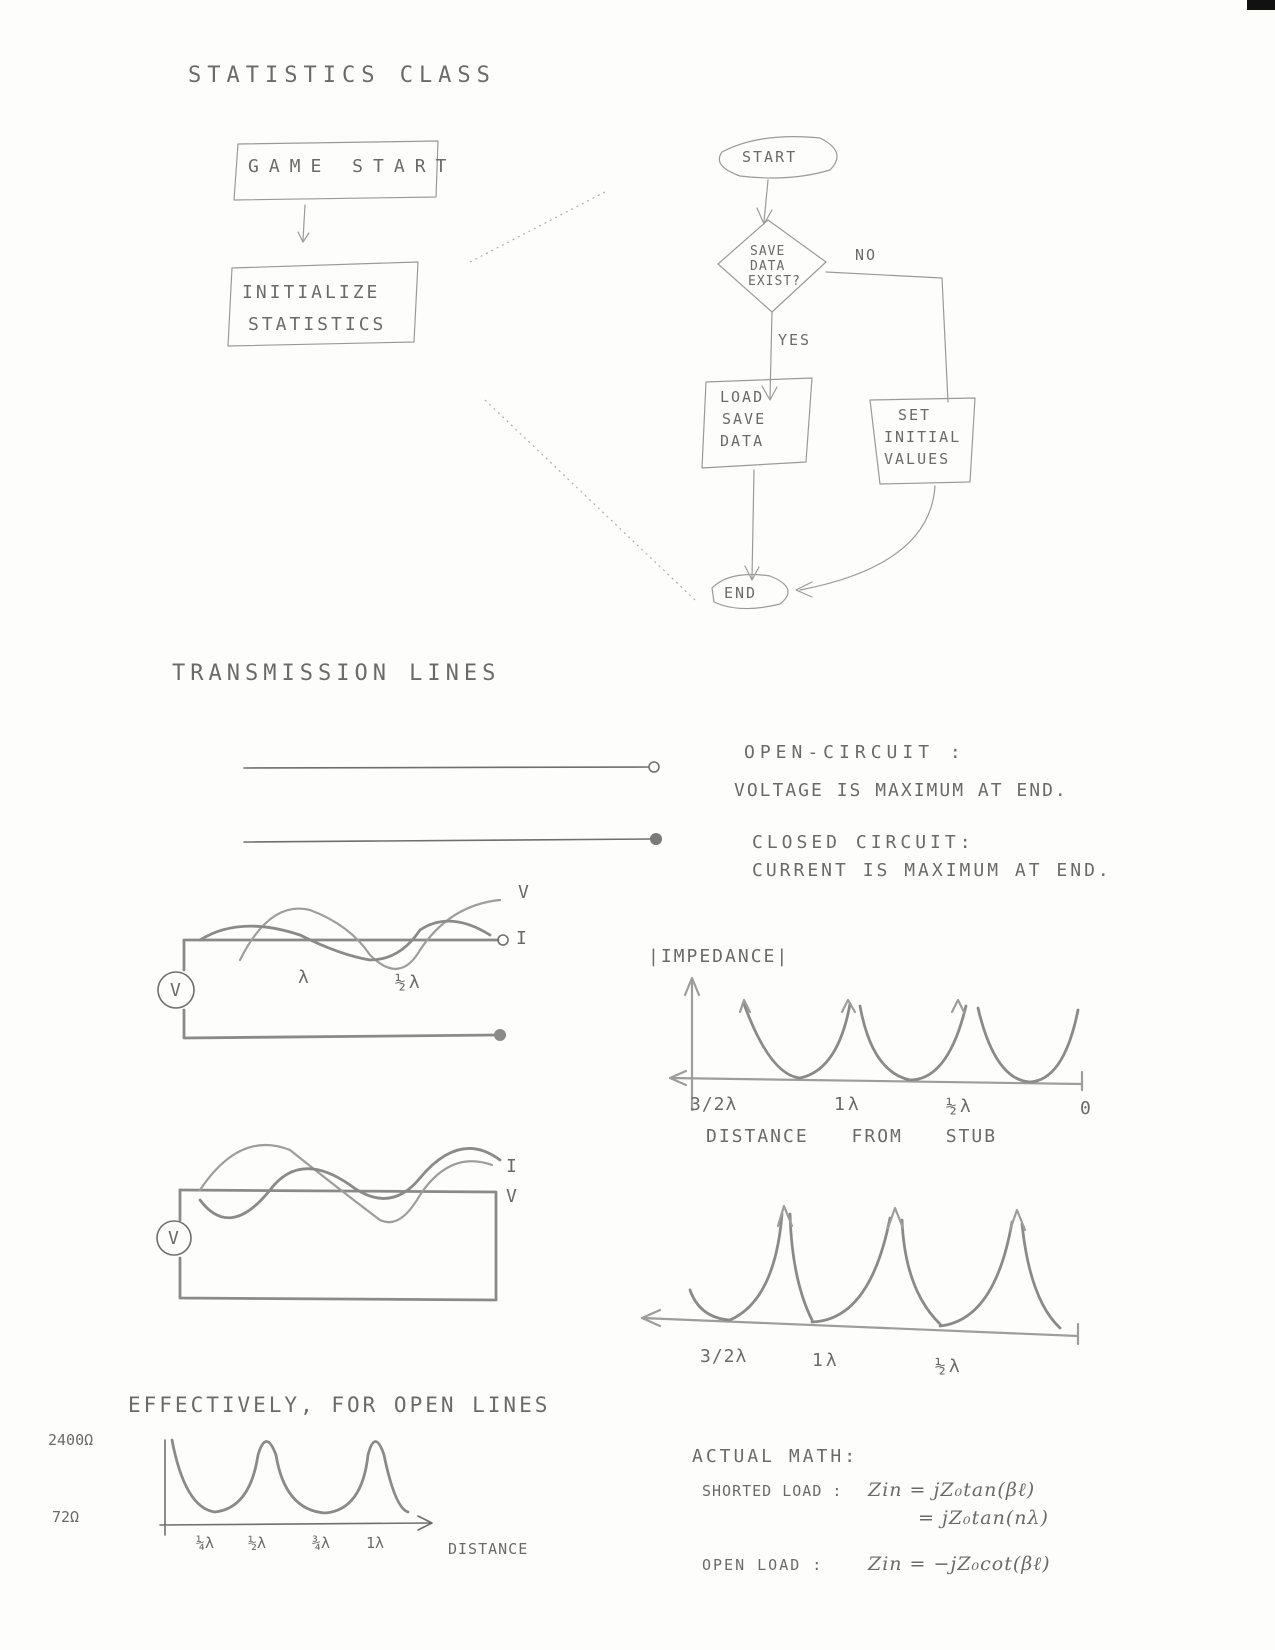 The width and height of the screenshot is (1275, 1650). Describe the element at coordinates (311, 292) in the screenshot. I see `initialize-label-1: INITIALIZE` at that location.